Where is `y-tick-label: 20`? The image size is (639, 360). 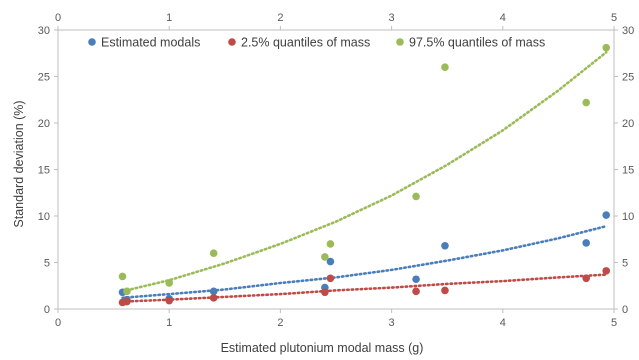
y-tick-label: 20 is located at coordinates (44, 124).